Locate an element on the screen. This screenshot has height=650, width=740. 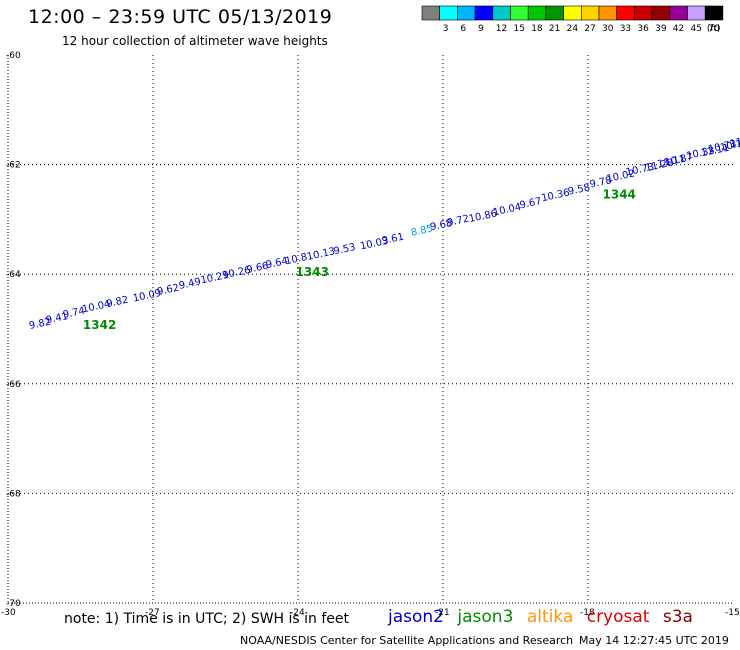
legend-jason2: jason2 is located at coordinates (416, 617).